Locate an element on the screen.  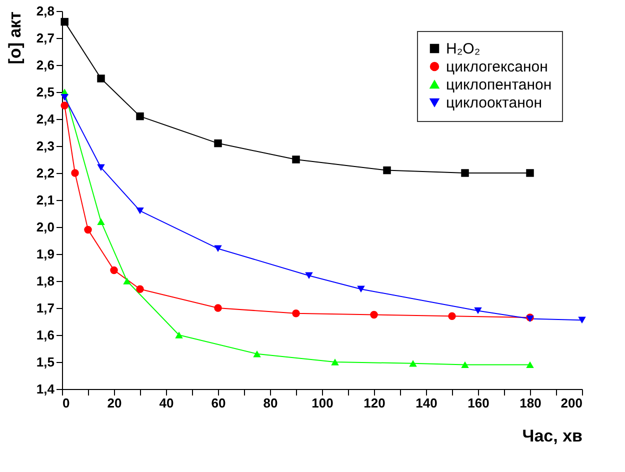
x-tick-label: 80 is located at coordinates (270, 403).